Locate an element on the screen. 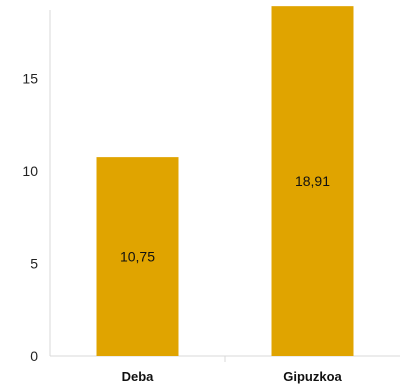 The height and width of the screenshot is (387, 408). y-tick-label: 5 is located at coordinates (34, 264).